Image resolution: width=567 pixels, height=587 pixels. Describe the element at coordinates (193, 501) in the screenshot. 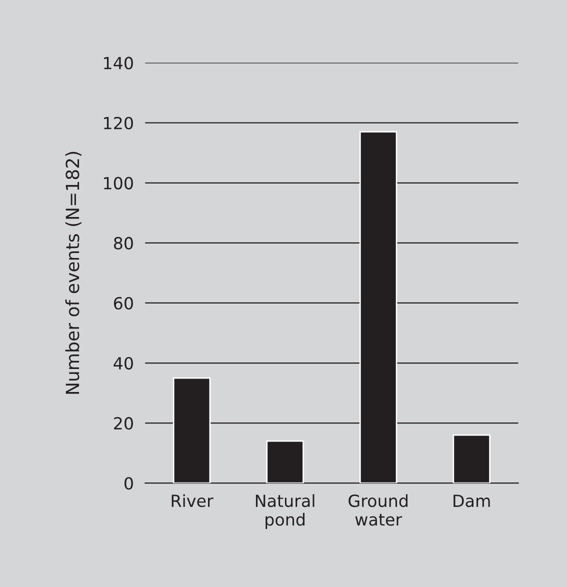

I see `x-tick-label: River` at that location.